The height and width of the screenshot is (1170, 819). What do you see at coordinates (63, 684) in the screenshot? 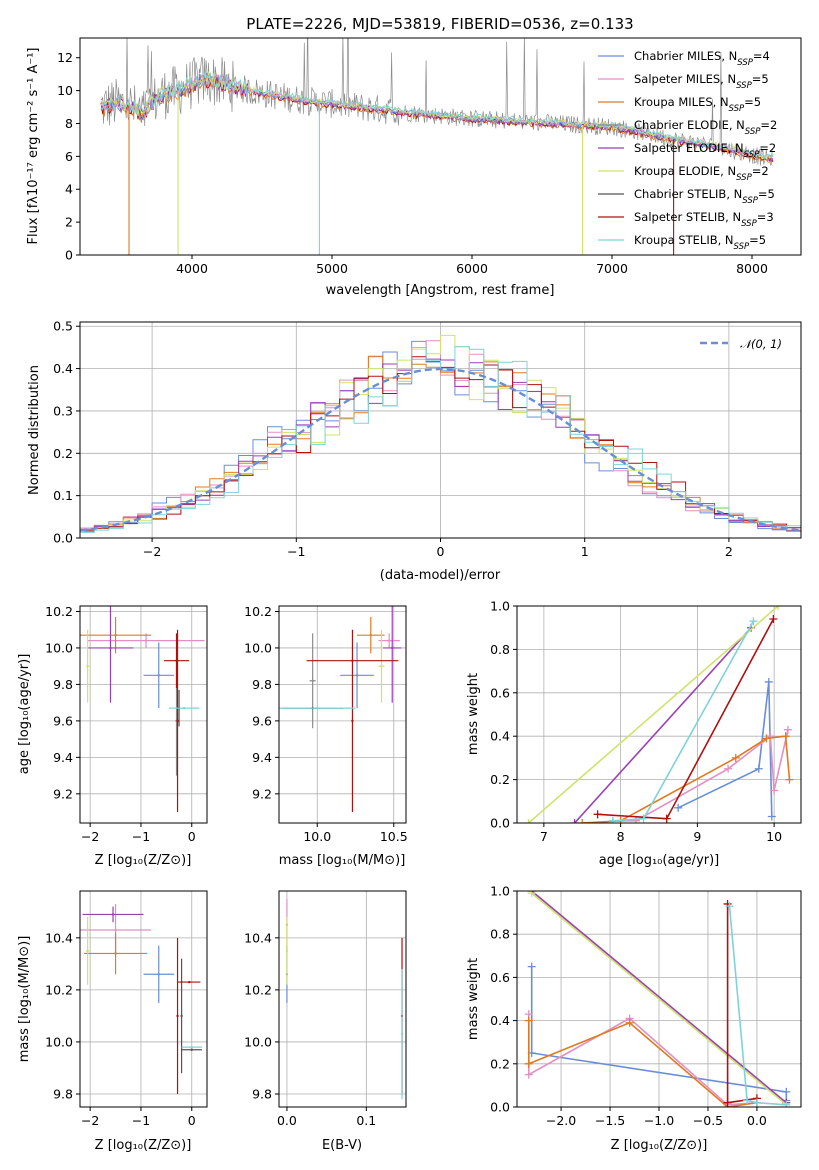
I see `age_vs_Z-ytick-label-3: 9.8` at bounding box center [63, 684].